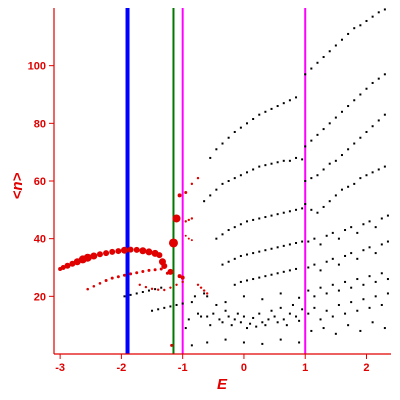  I want to click on x-tick-label: 2, so click(366, 368).